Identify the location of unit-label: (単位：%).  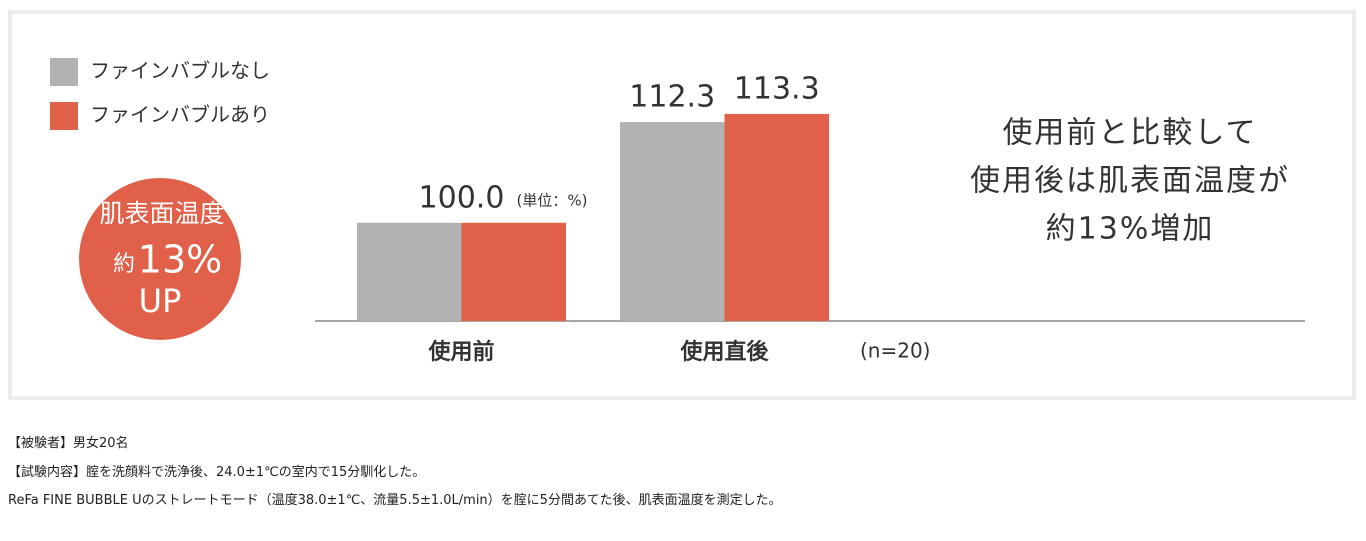
(552, 200).